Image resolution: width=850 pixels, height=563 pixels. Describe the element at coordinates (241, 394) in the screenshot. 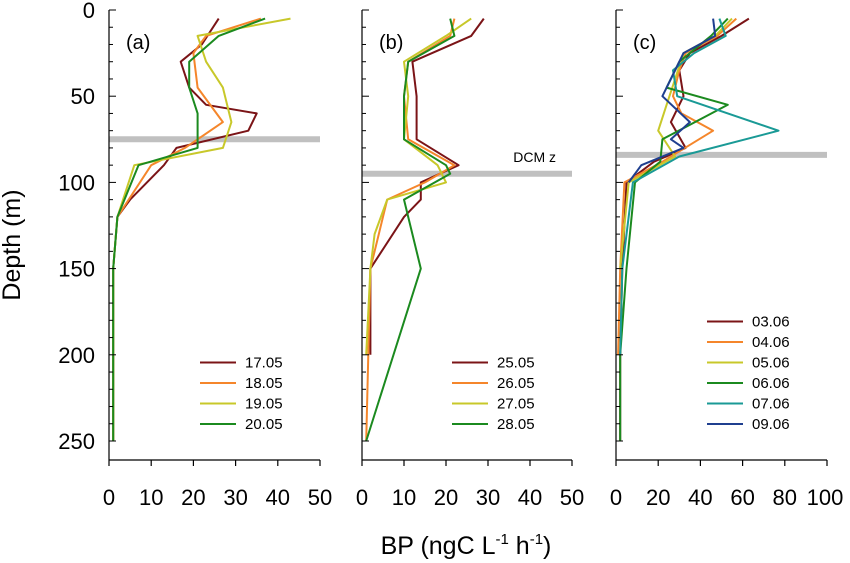

I see `legend: 17.05 18.05 19.05 20.05` at that location.